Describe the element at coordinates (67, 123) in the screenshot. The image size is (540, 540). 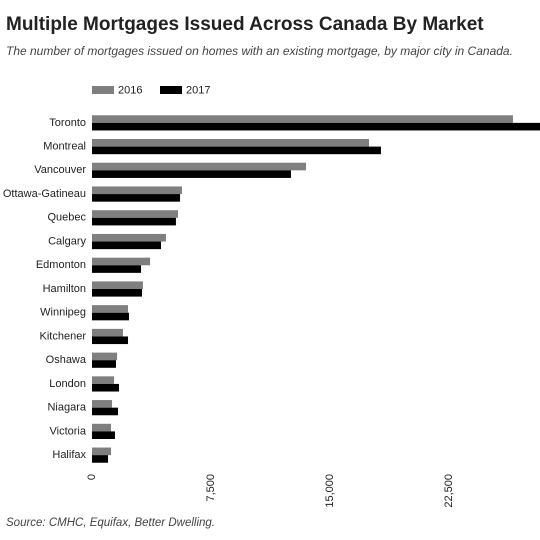
I see `y-tick-label: Toronto` at that location.